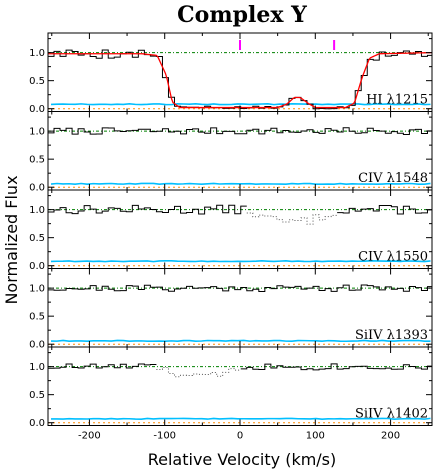 The height and width of the screenshot is (470, 437). I want to click on ion-label: SiIV λ1402, so click(391, 414).